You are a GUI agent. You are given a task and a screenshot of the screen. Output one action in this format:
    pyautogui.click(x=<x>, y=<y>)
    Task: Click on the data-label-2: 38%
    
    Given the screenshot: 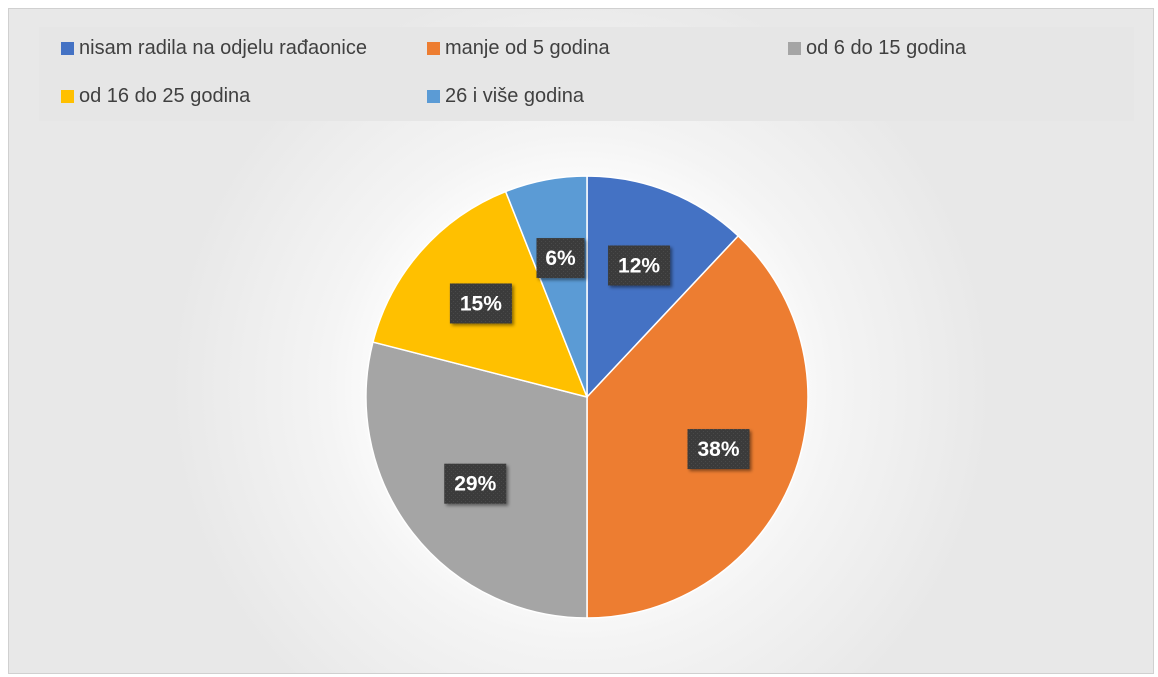 What is the action you would take?
    pyautogui.click(x=718, y=449)
    